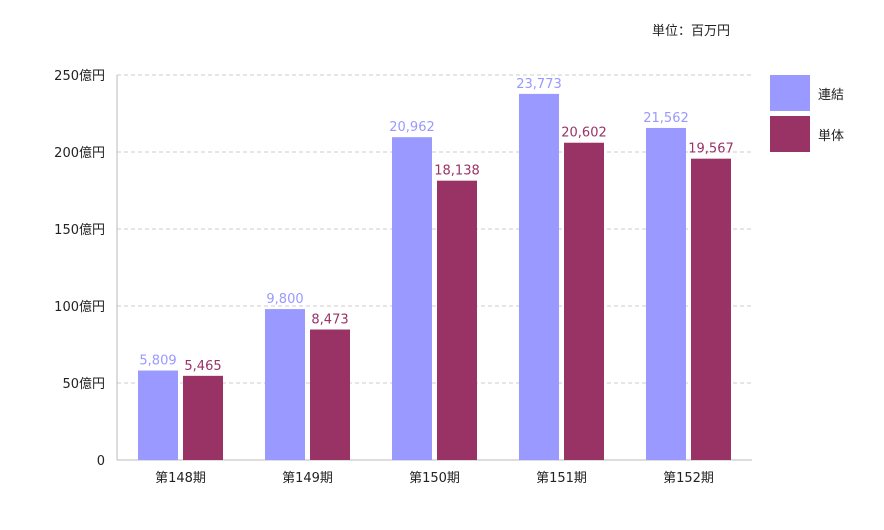 The height and width of the screenshot is (530, 884). Describe the element at coordinates (691, 31) in the screenshot. I see `unit-label: 単位：百万円` at that location.